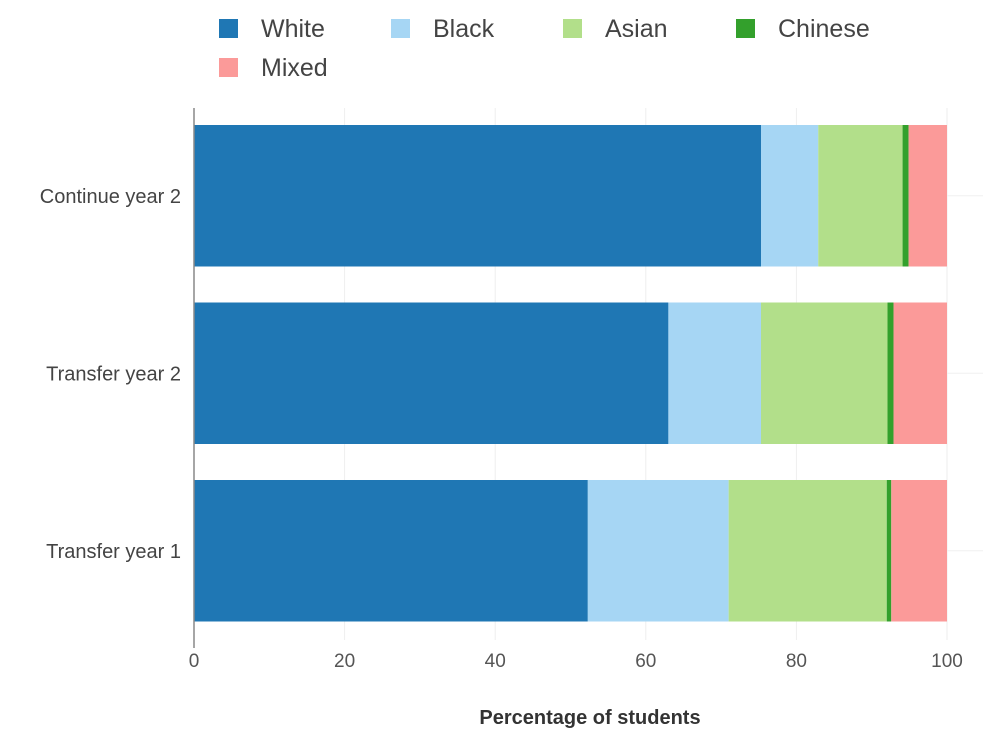  Describe the element at coordinates (636, 29) in the screenshot. I see `legend-label: Asian` at that location.